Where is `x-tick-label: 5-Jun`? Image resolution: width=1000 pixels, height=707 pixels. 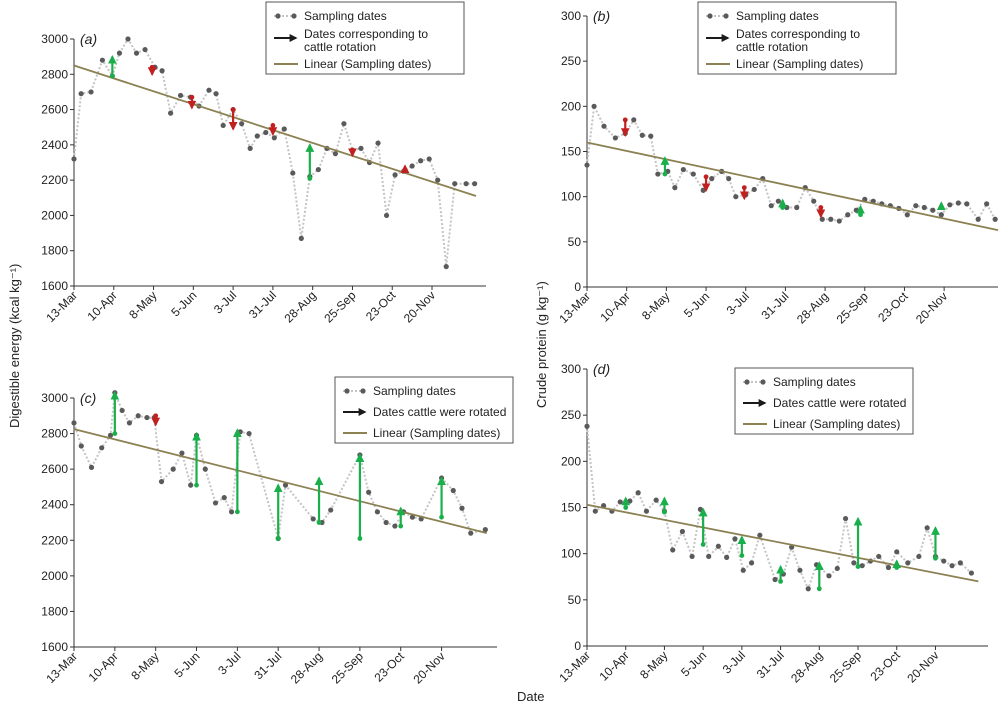
x-tick-label: 5-Jun is located at coordinates (693, 663).